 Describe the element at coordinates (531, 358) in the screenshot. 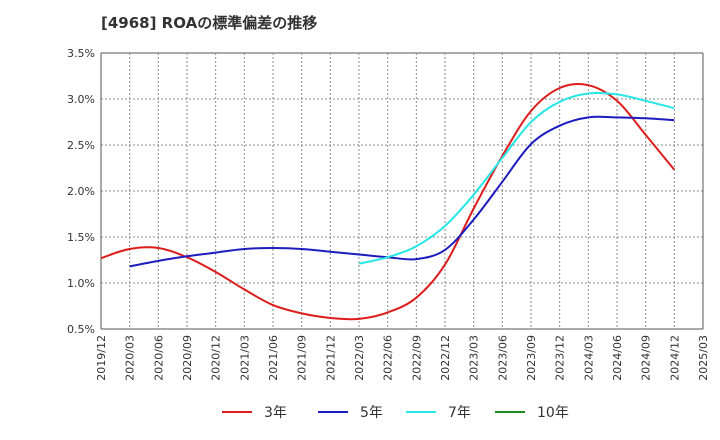

I see `x-tick-label: 2023/09` at that location.